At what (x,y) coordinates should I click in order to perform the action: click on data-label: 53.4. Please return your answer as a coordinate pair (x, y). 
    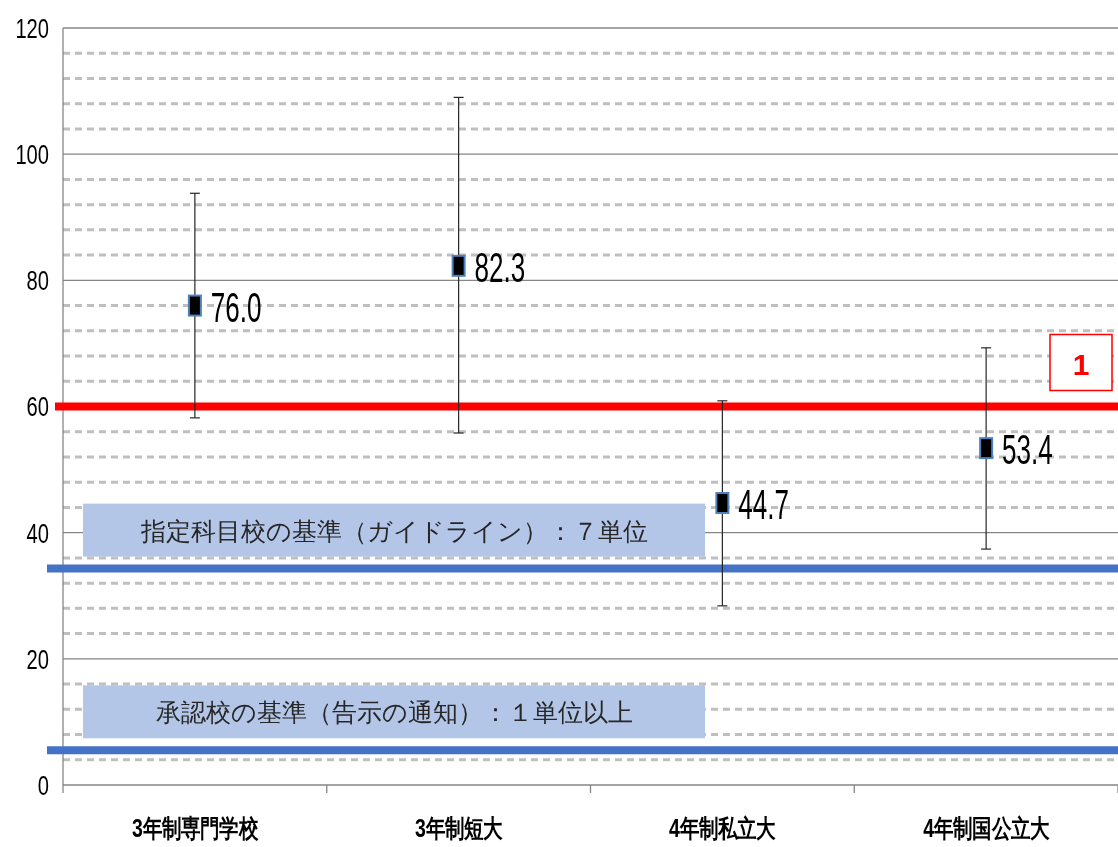
    Looking at the image, I should click on (1027, 449).